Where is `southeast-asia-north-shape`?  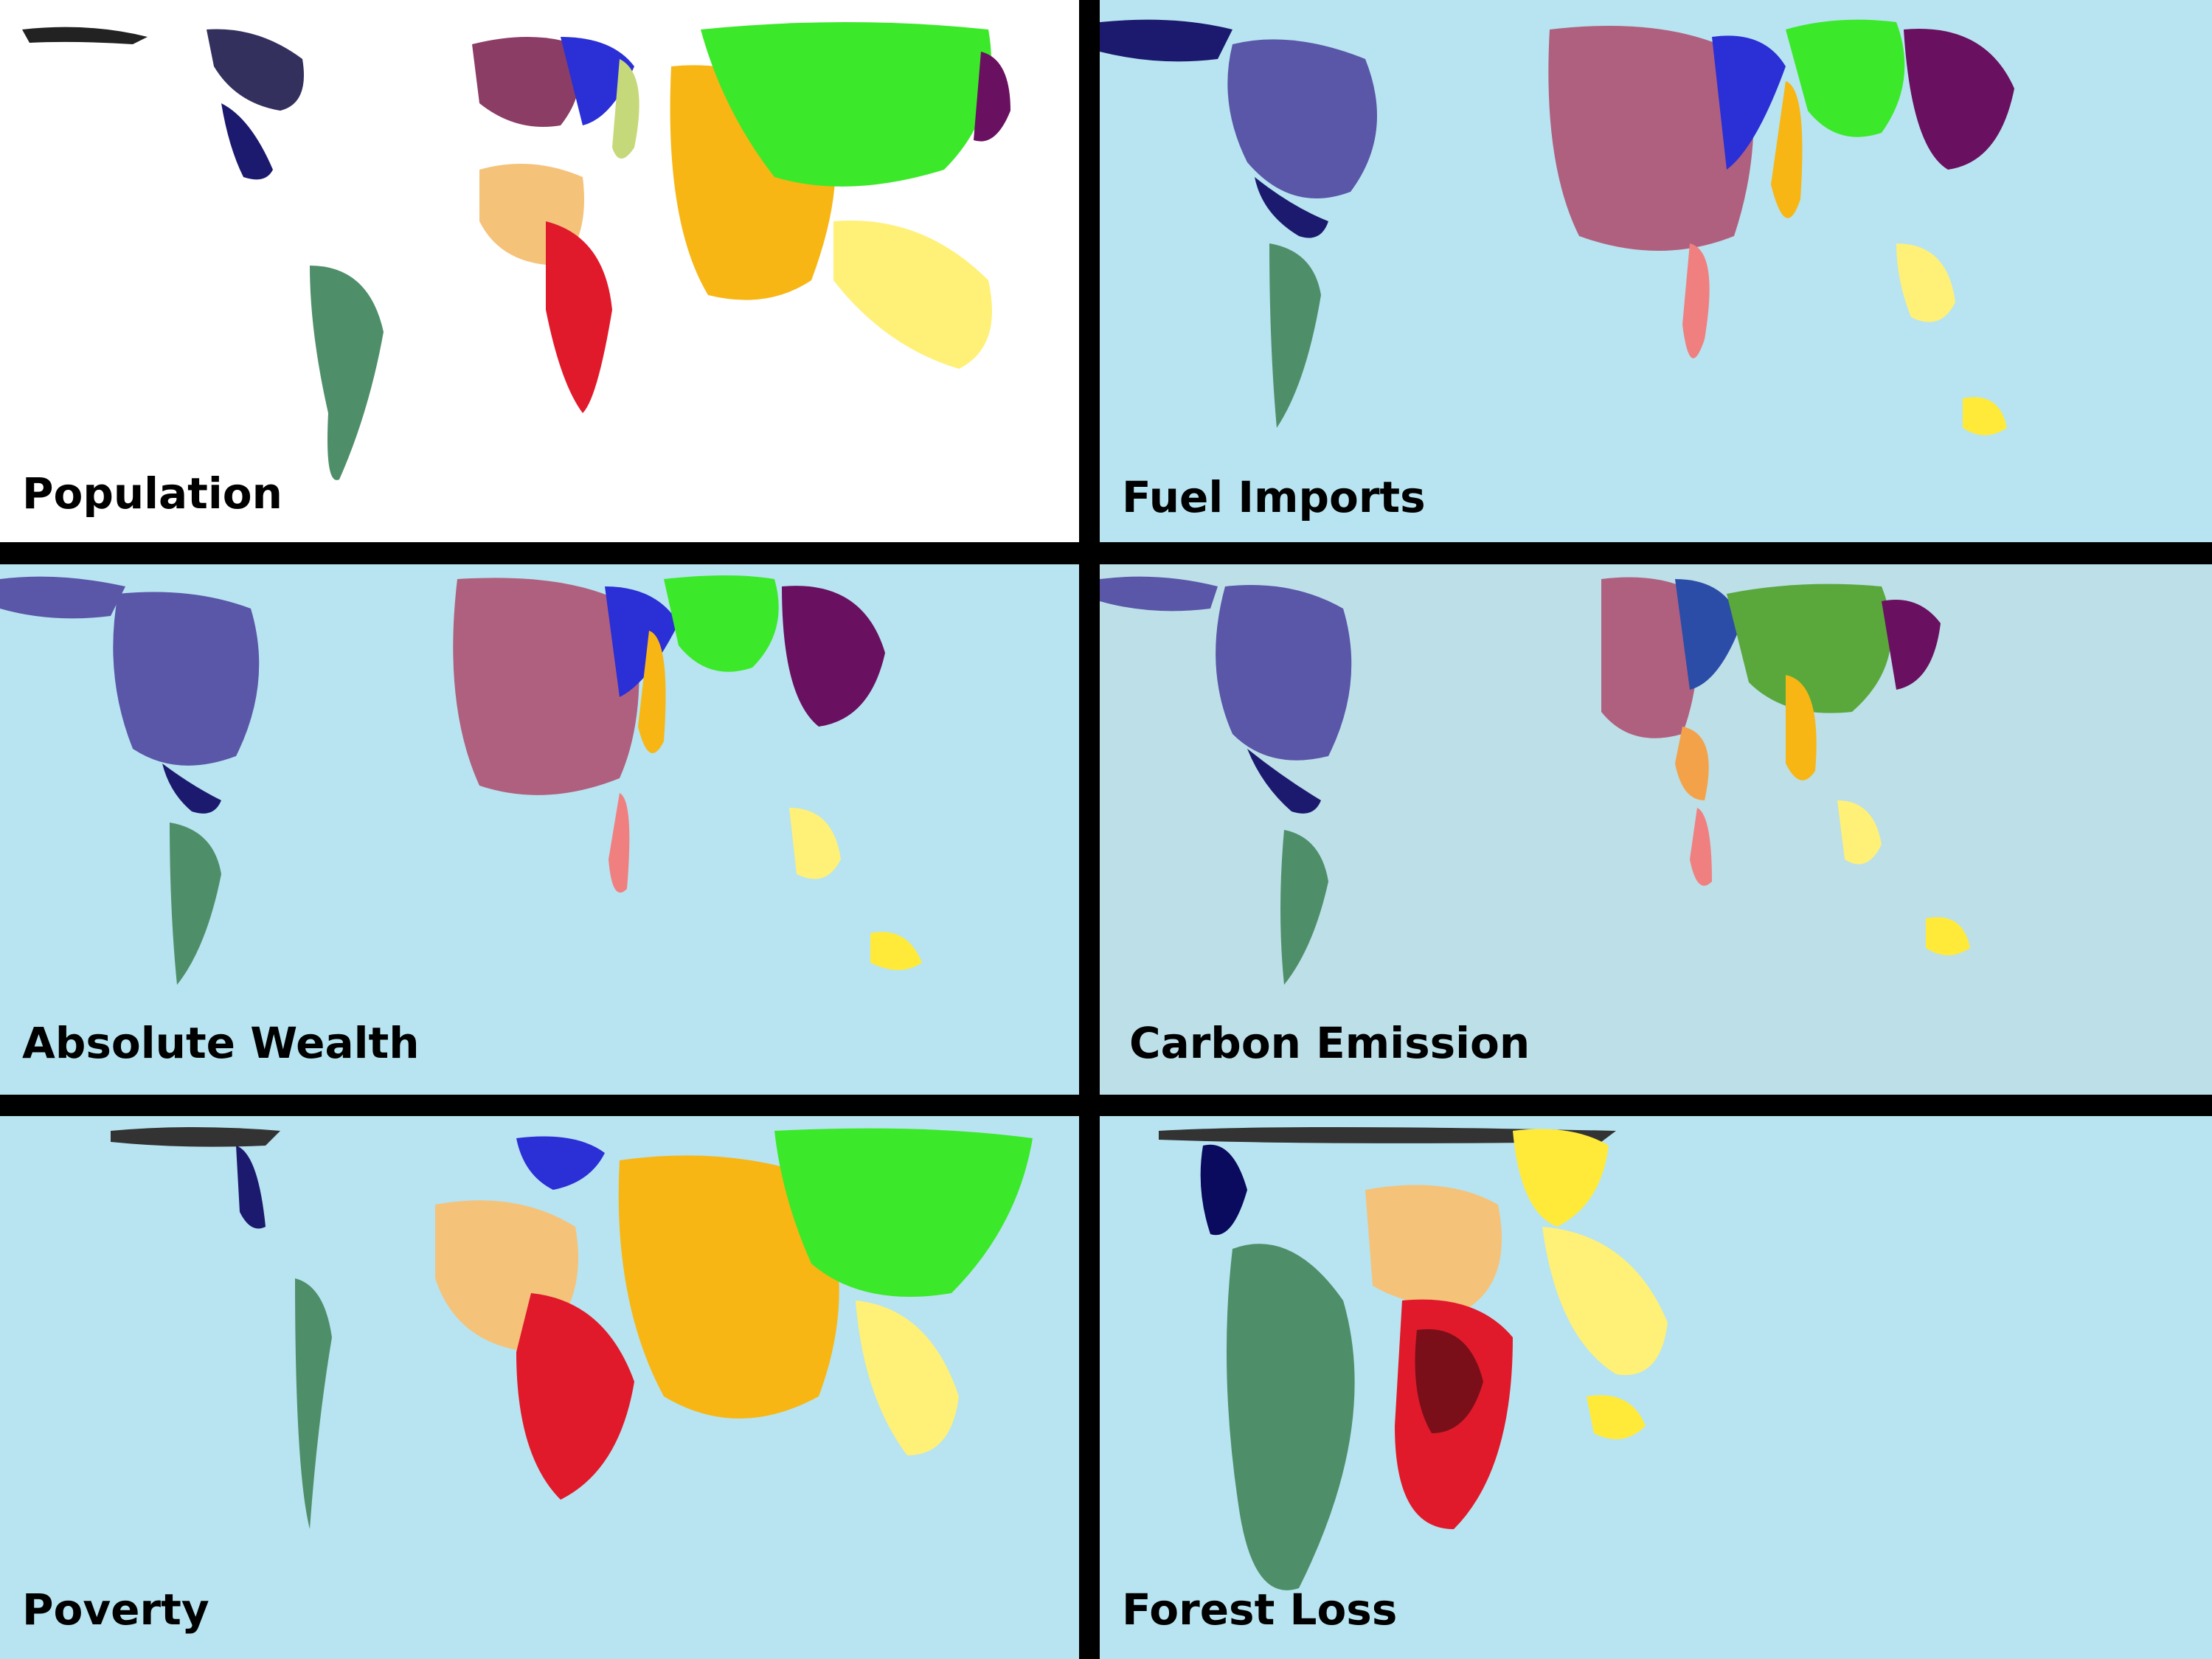 southeast-asia-north-shape is located at coordinates (1561, 1178).